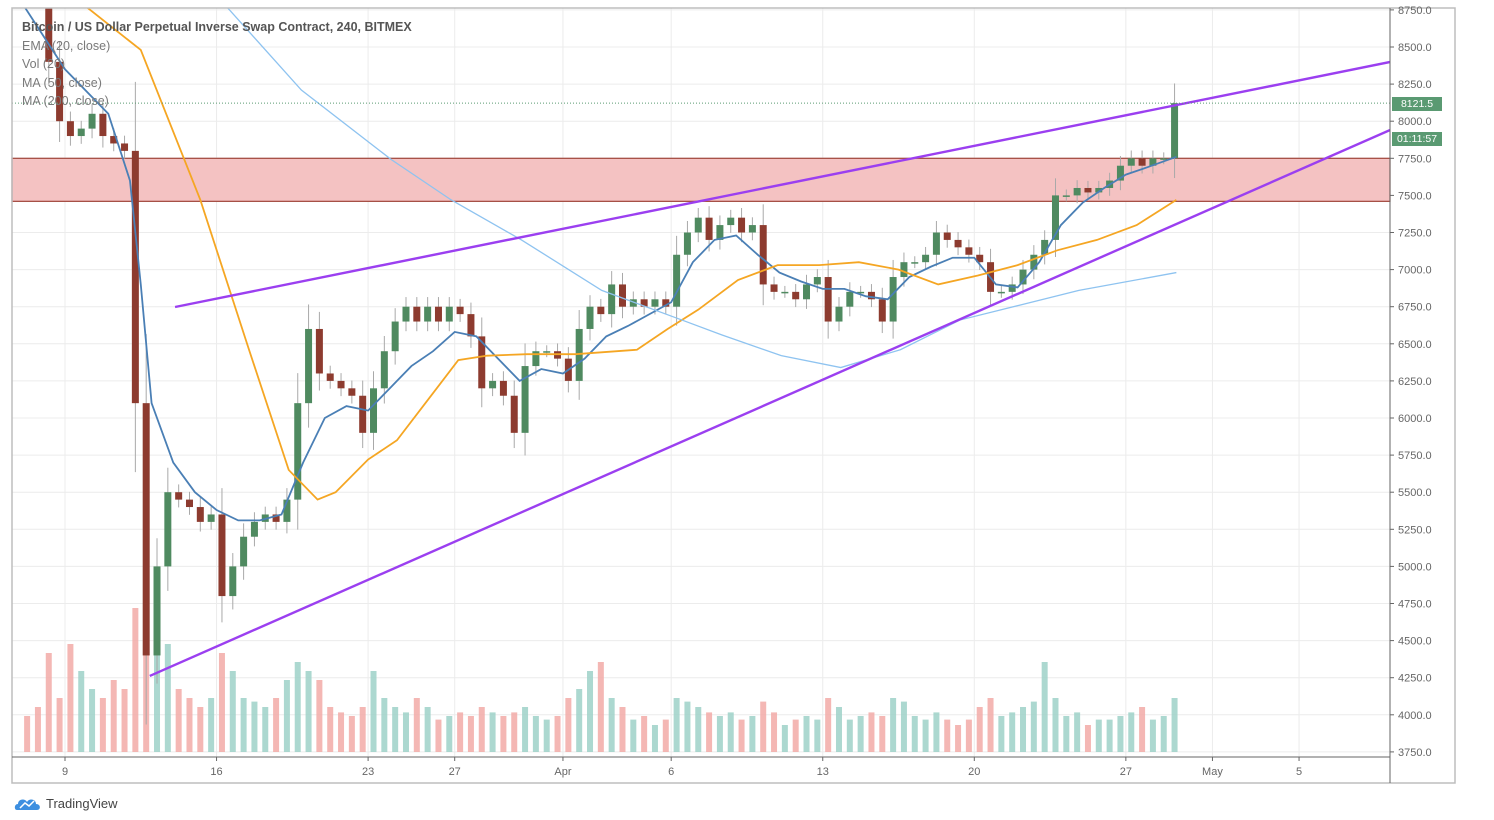  Describe the element at coordinates (27, 804) in the screenshot. I see `tradingview-cloud-icon` at that location.